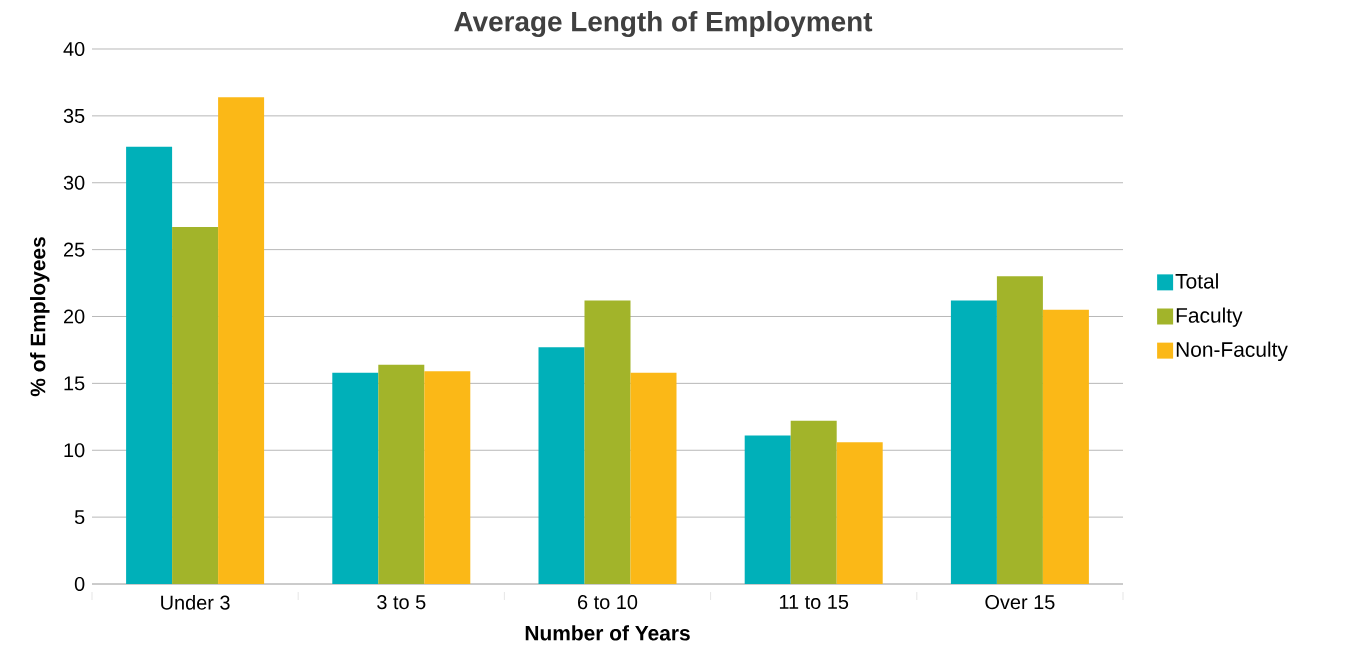  What do you see at coordinates (74, 383) in the screenshot?
I see `y-tick-label: 15` at bounding box center [74, 383].